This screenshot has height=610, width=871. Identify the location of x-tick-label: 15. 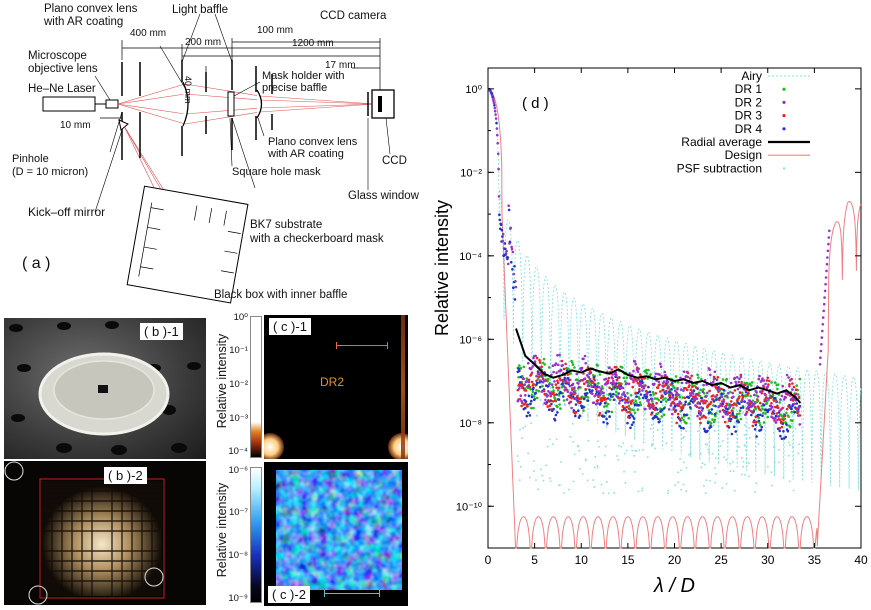
(628, 560).